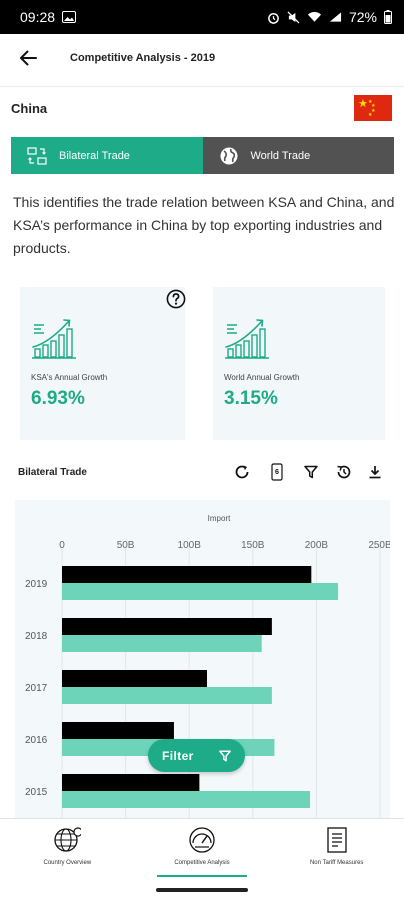 The height and width of the screenshot is (900, 404). I want to click on document-list-icon, so click(337, 840).